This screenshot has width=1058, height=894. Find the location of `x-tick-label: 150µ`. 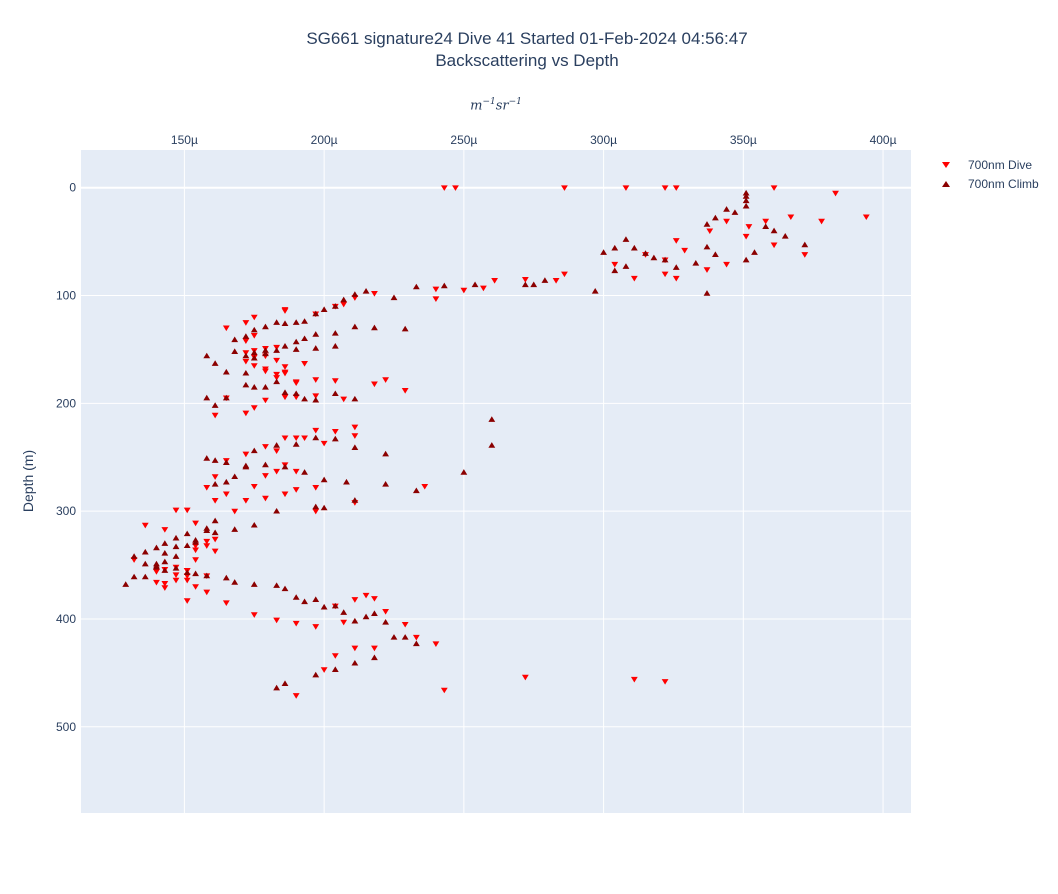

x-tick-label: 150µ is located at coordinates (184, 140).